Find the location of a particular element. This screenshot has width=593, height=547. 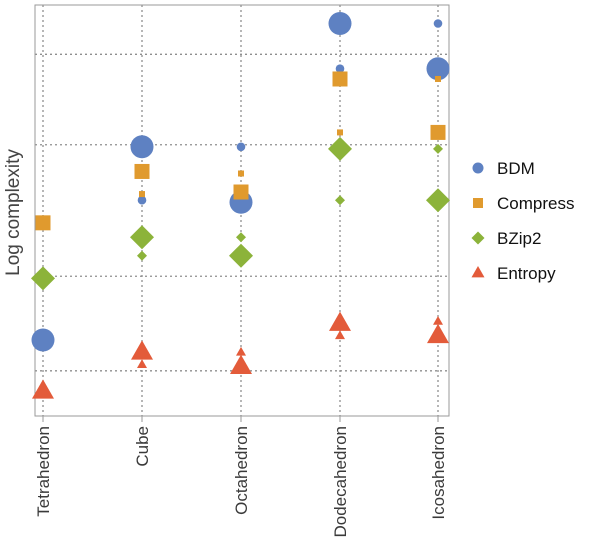

legend-item-bdm: BDM is located at coordinates (503, 168).